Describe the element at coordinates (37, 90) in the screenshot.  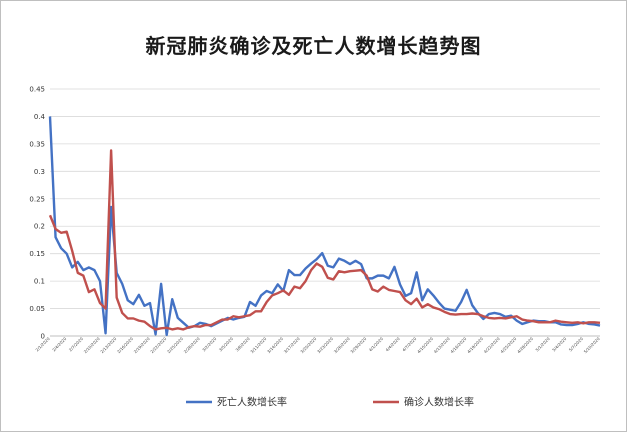
I see `y-tick-label: 0.45` at that location.